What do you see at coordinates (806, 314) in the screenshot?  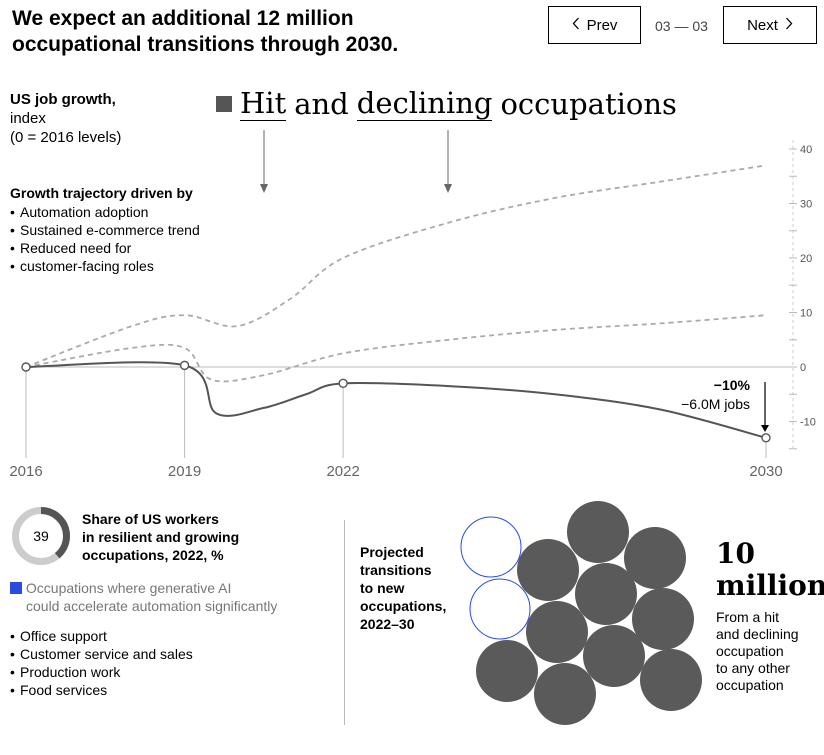 I see `y-tick-label: 10` at bounding box center [806, 314].